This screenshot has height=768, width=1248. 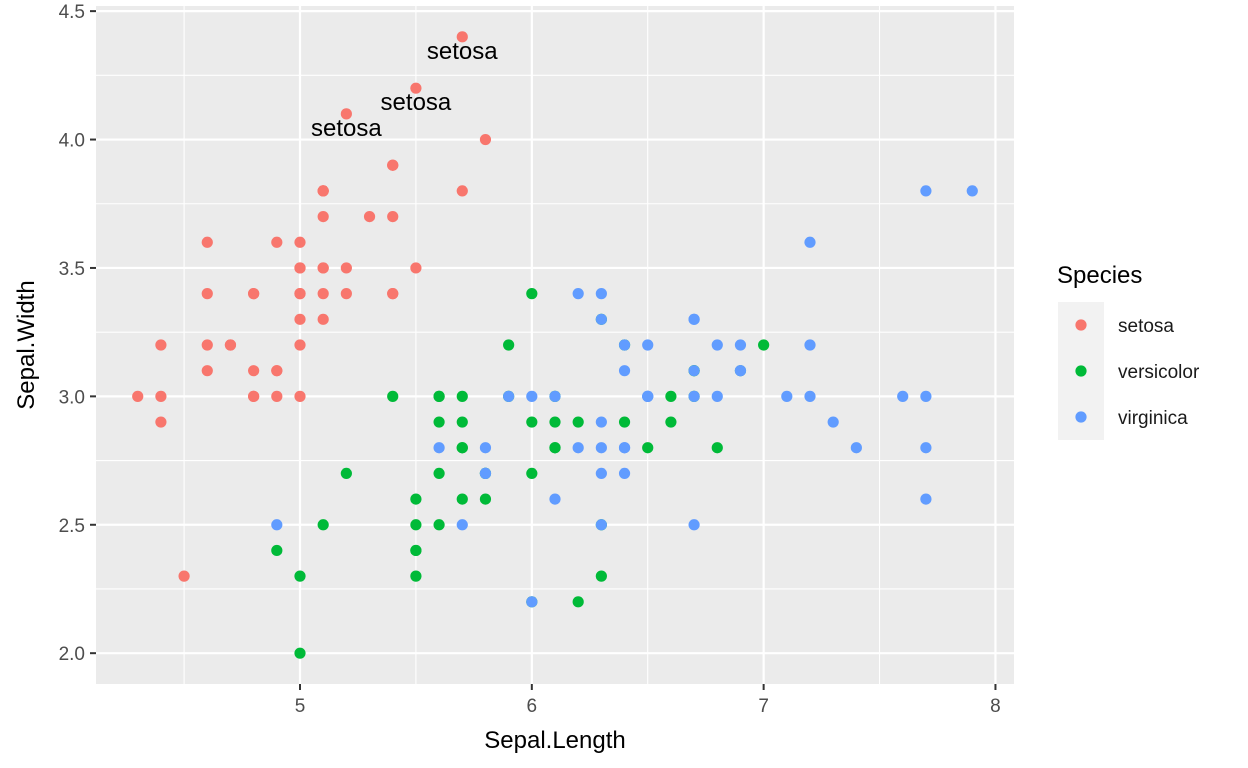 I want to click on y-tick-label: 4.5, so click(x=72, y=12).